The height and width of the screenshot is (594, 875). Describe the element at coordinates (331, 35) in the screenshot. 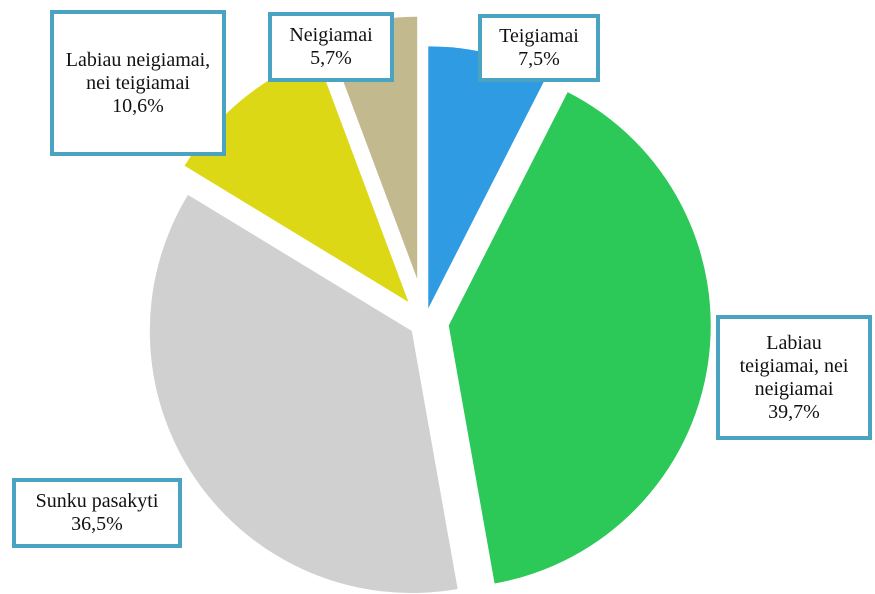

I see `category-name: Neigiamai` at that location.